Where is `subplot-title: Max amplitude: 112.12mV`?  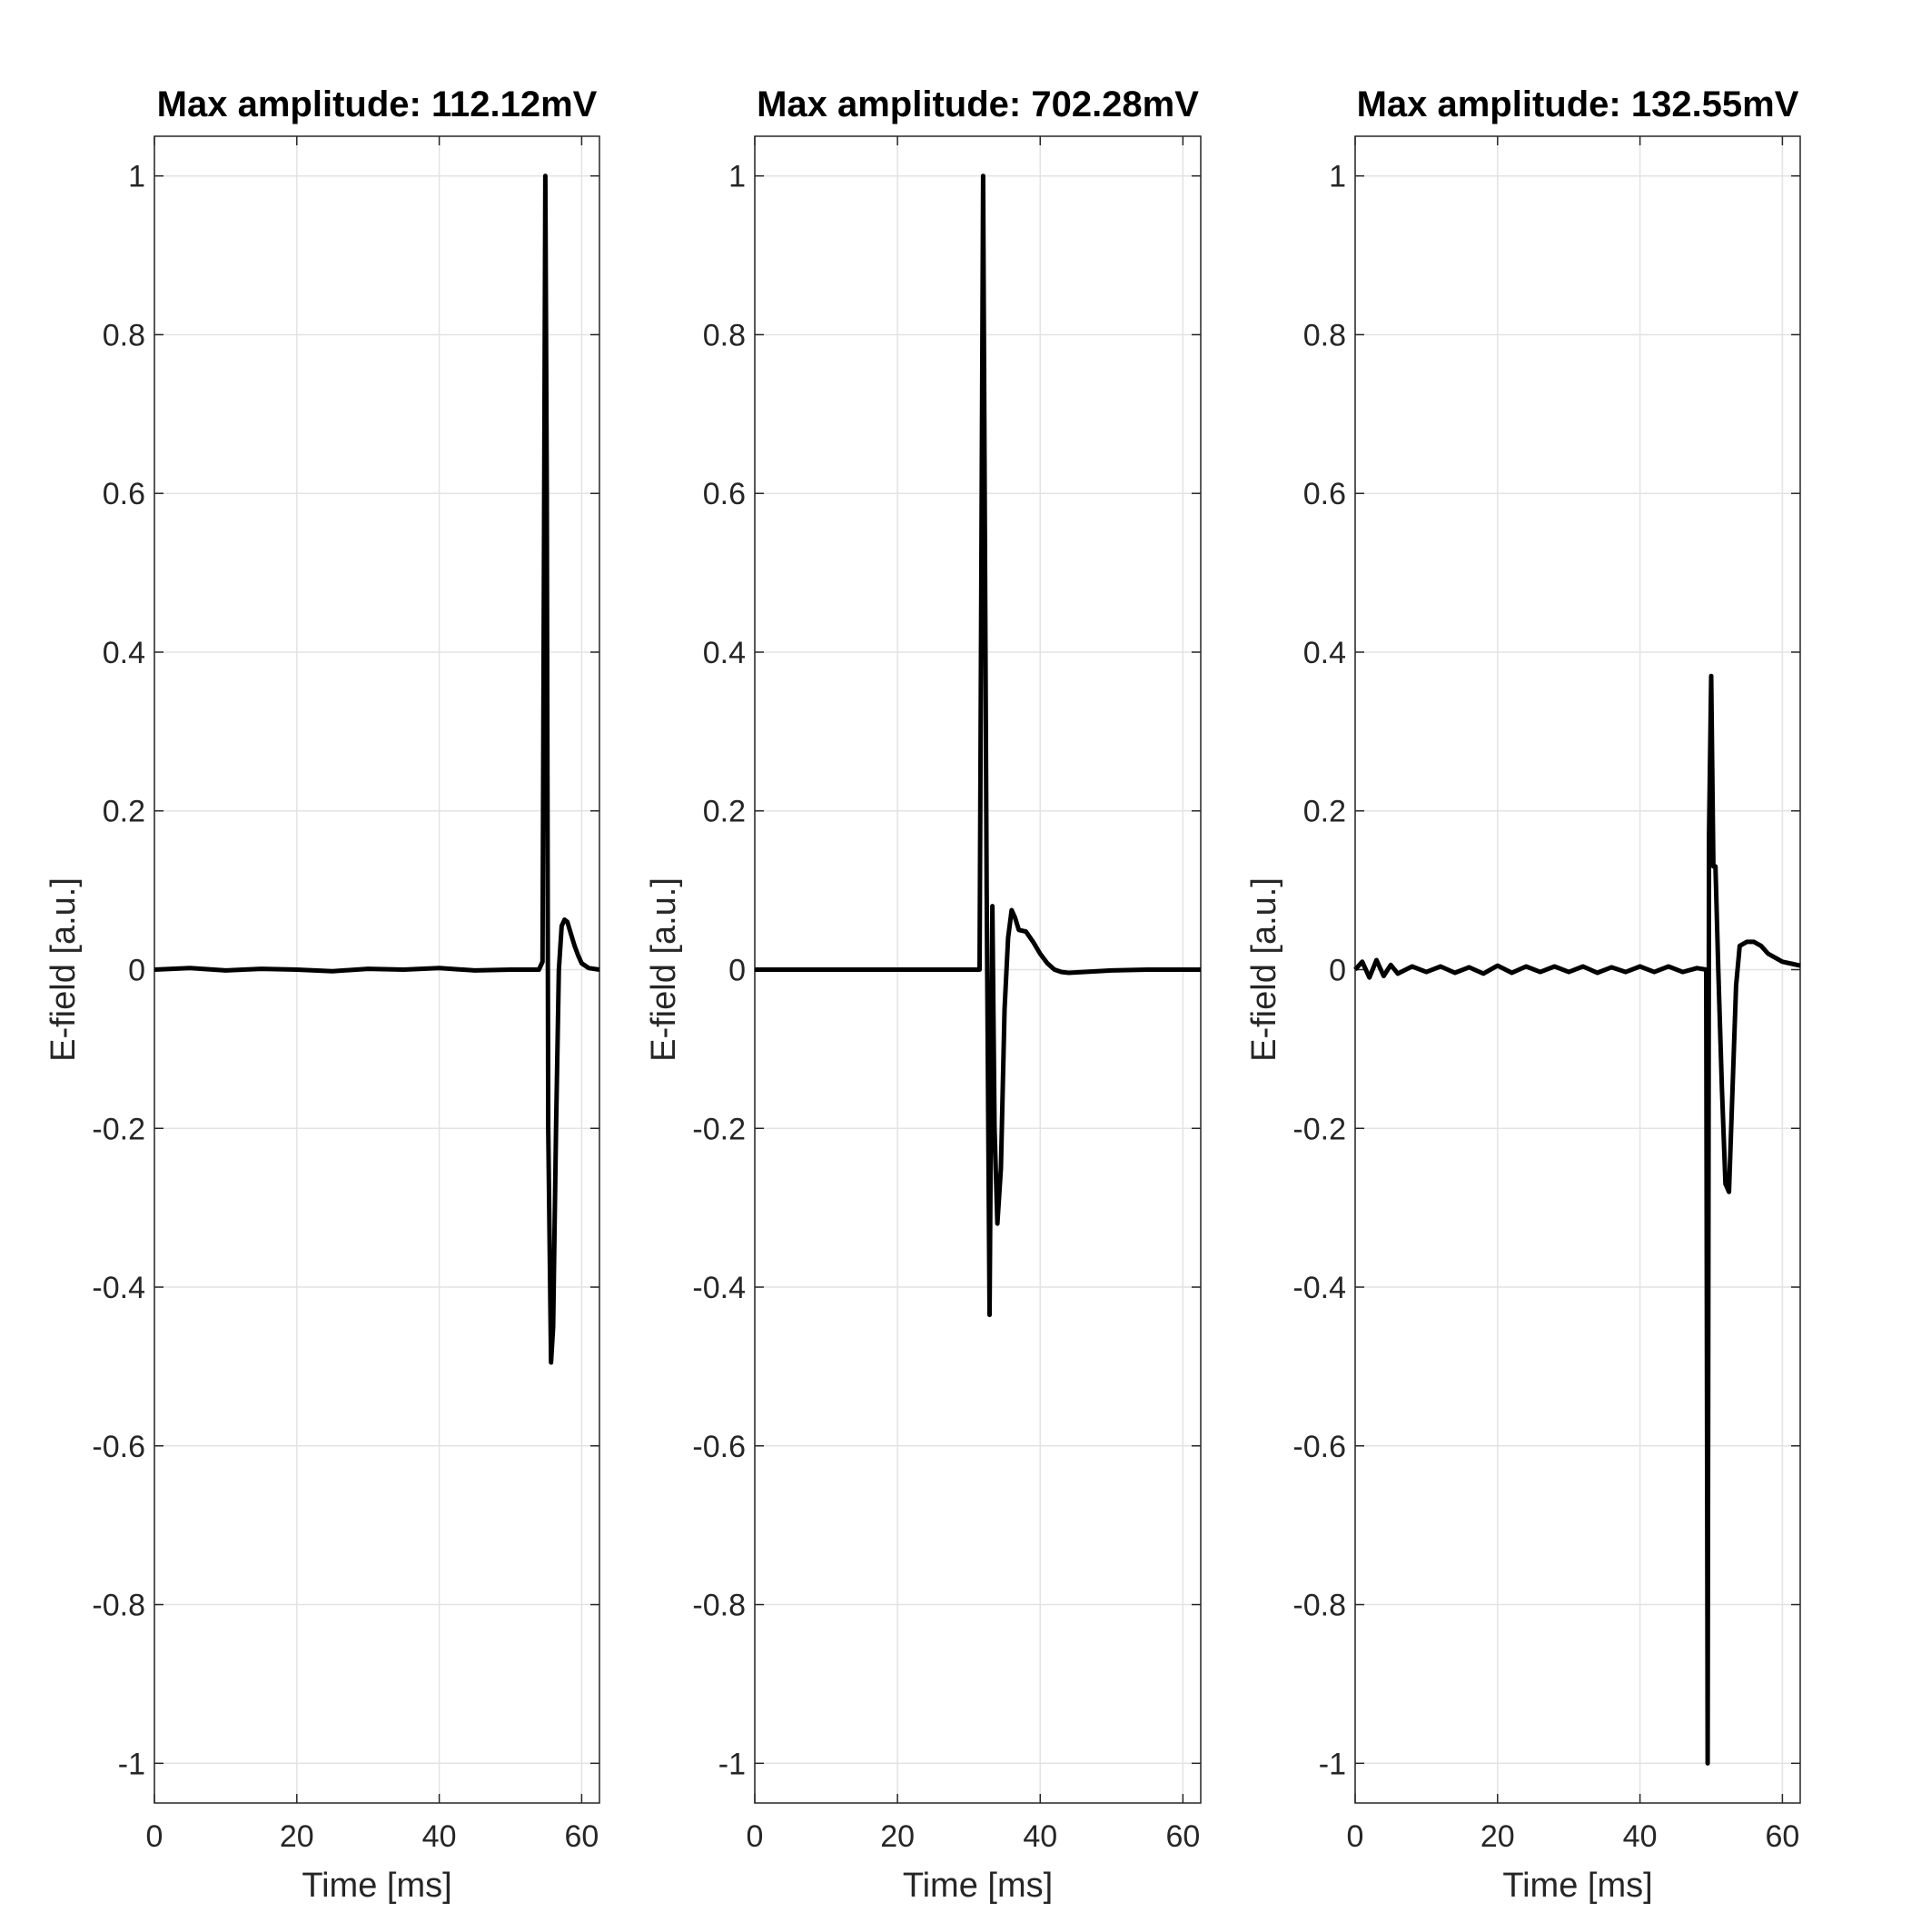
subplot-title: Max amplitude: 112.12mV is located at coordinates (377, 104).